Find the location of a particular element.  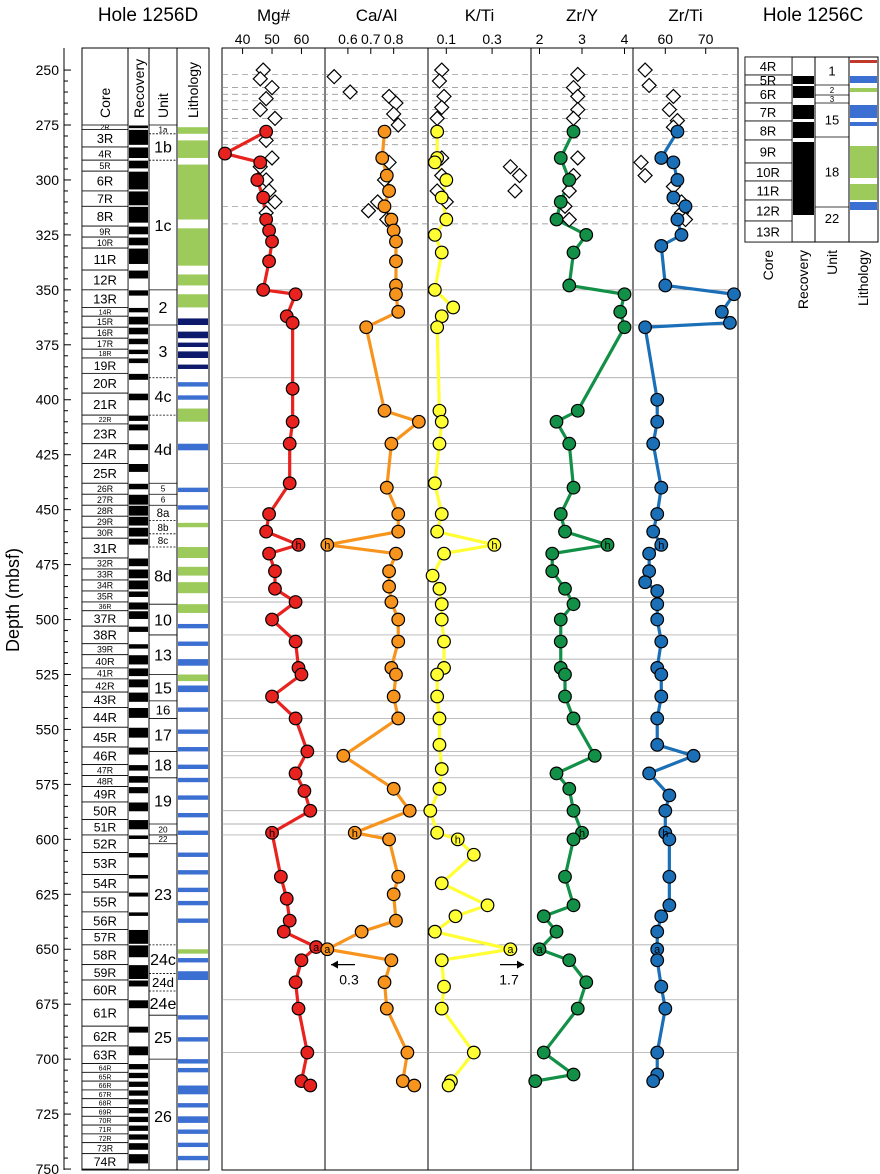

unit-label: 1a is located at coordinates (163, 129).